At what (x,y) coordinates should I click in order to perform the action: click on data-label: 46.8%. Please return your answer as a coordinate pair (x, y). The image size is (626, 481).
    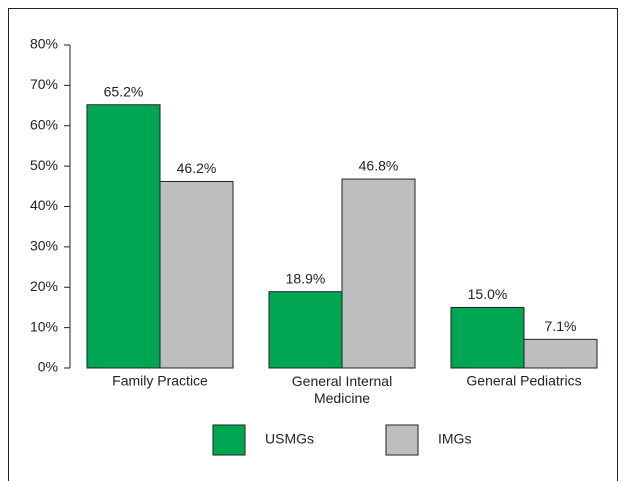
    Looking at the image, I should click on (379, 166).